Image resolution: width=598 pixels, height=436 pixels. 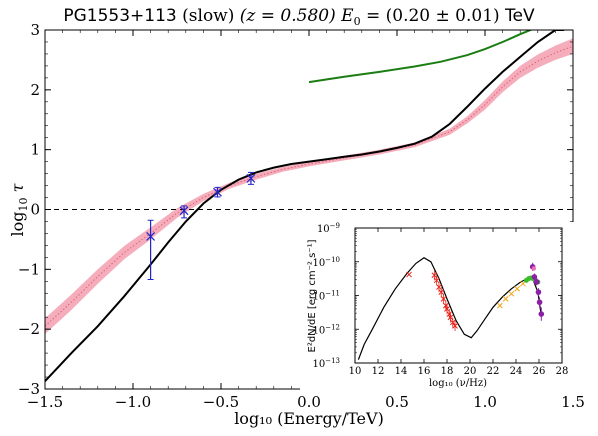 I want to click on y-axis-label: log10 τ, so click(x=19, y=209).